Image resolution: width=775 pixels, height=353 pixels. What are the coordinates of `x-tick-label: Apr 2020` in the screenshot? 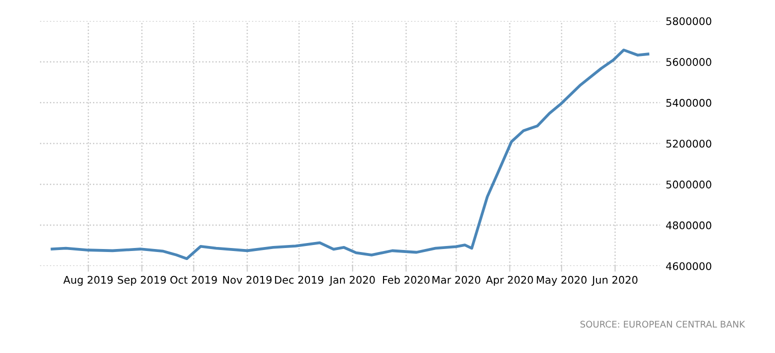 It's located at (509, 281).